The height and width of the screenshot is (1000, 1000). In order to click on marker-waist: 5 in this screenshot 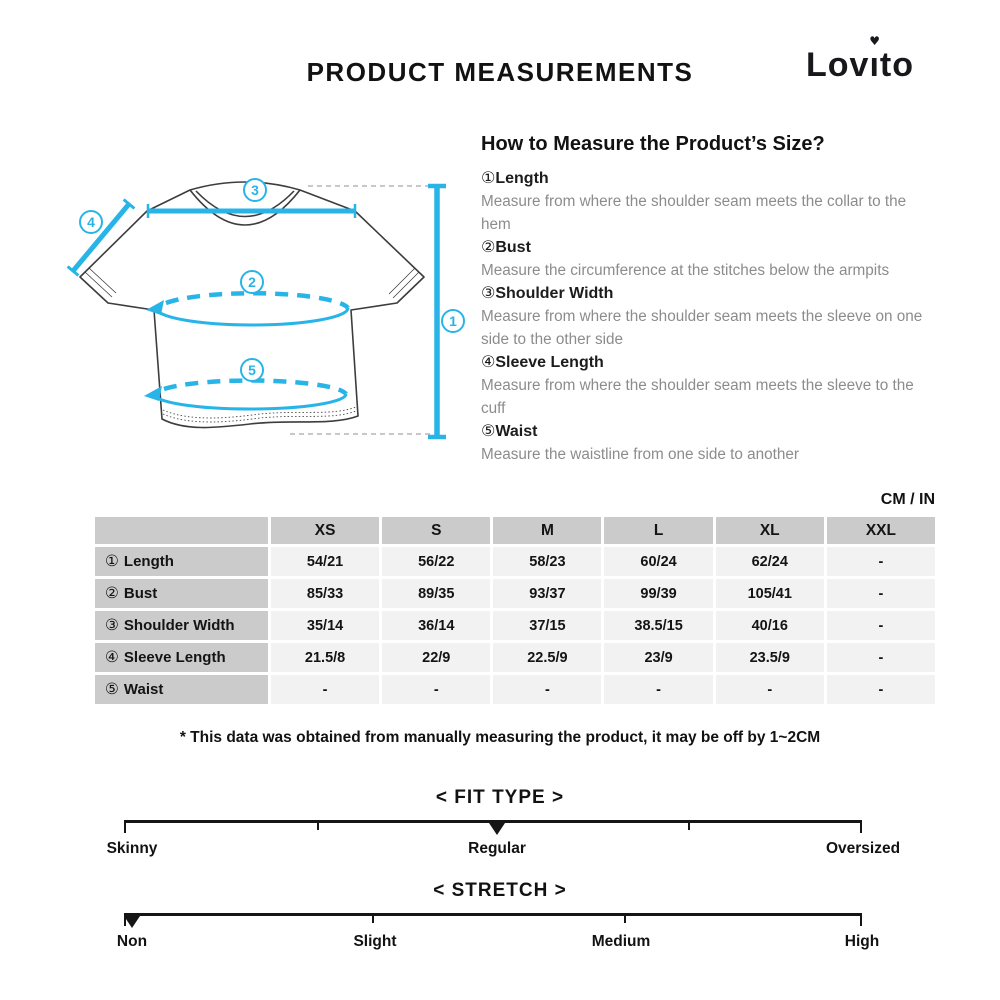, I will do `click(252, 370)`.